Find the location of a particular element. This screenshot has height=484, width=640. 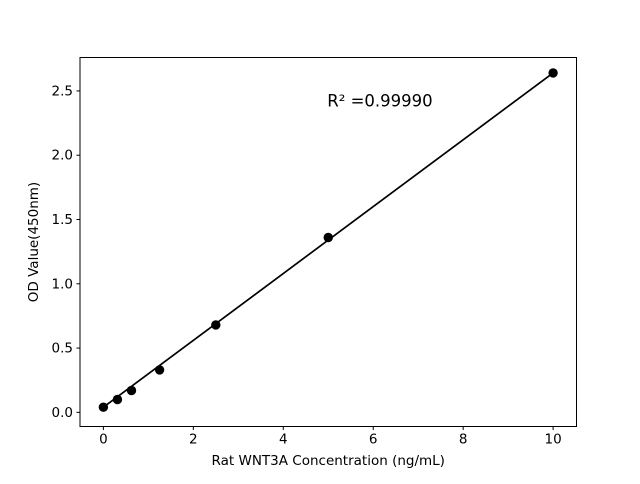

x-tick-label: 2 is located at coordinates (193, 440).